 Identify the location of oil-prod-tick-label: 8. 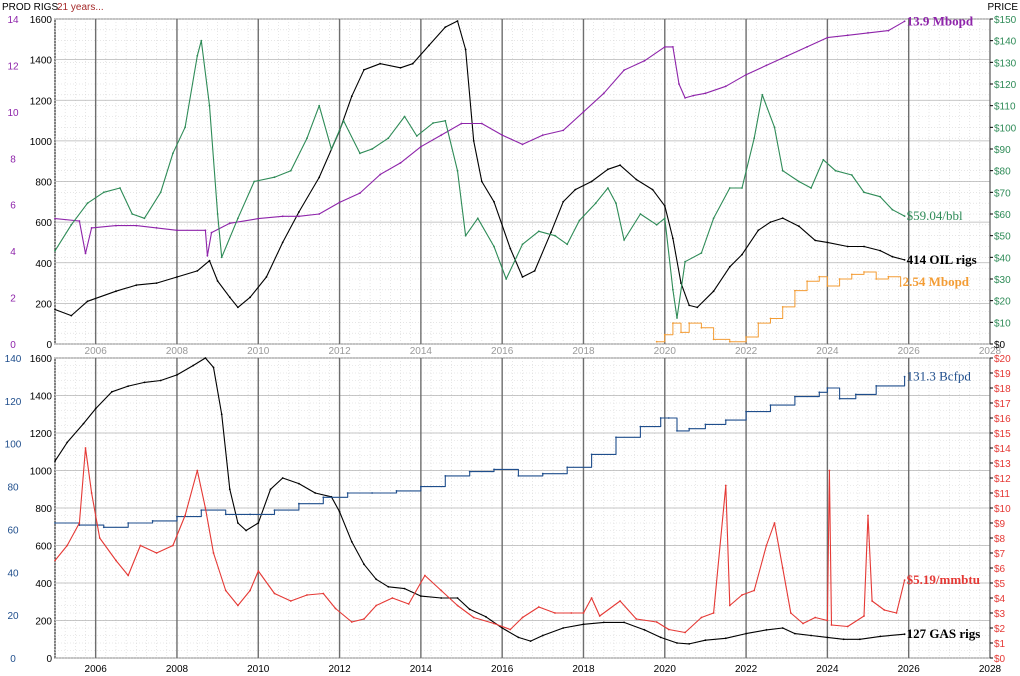
(13, 159).